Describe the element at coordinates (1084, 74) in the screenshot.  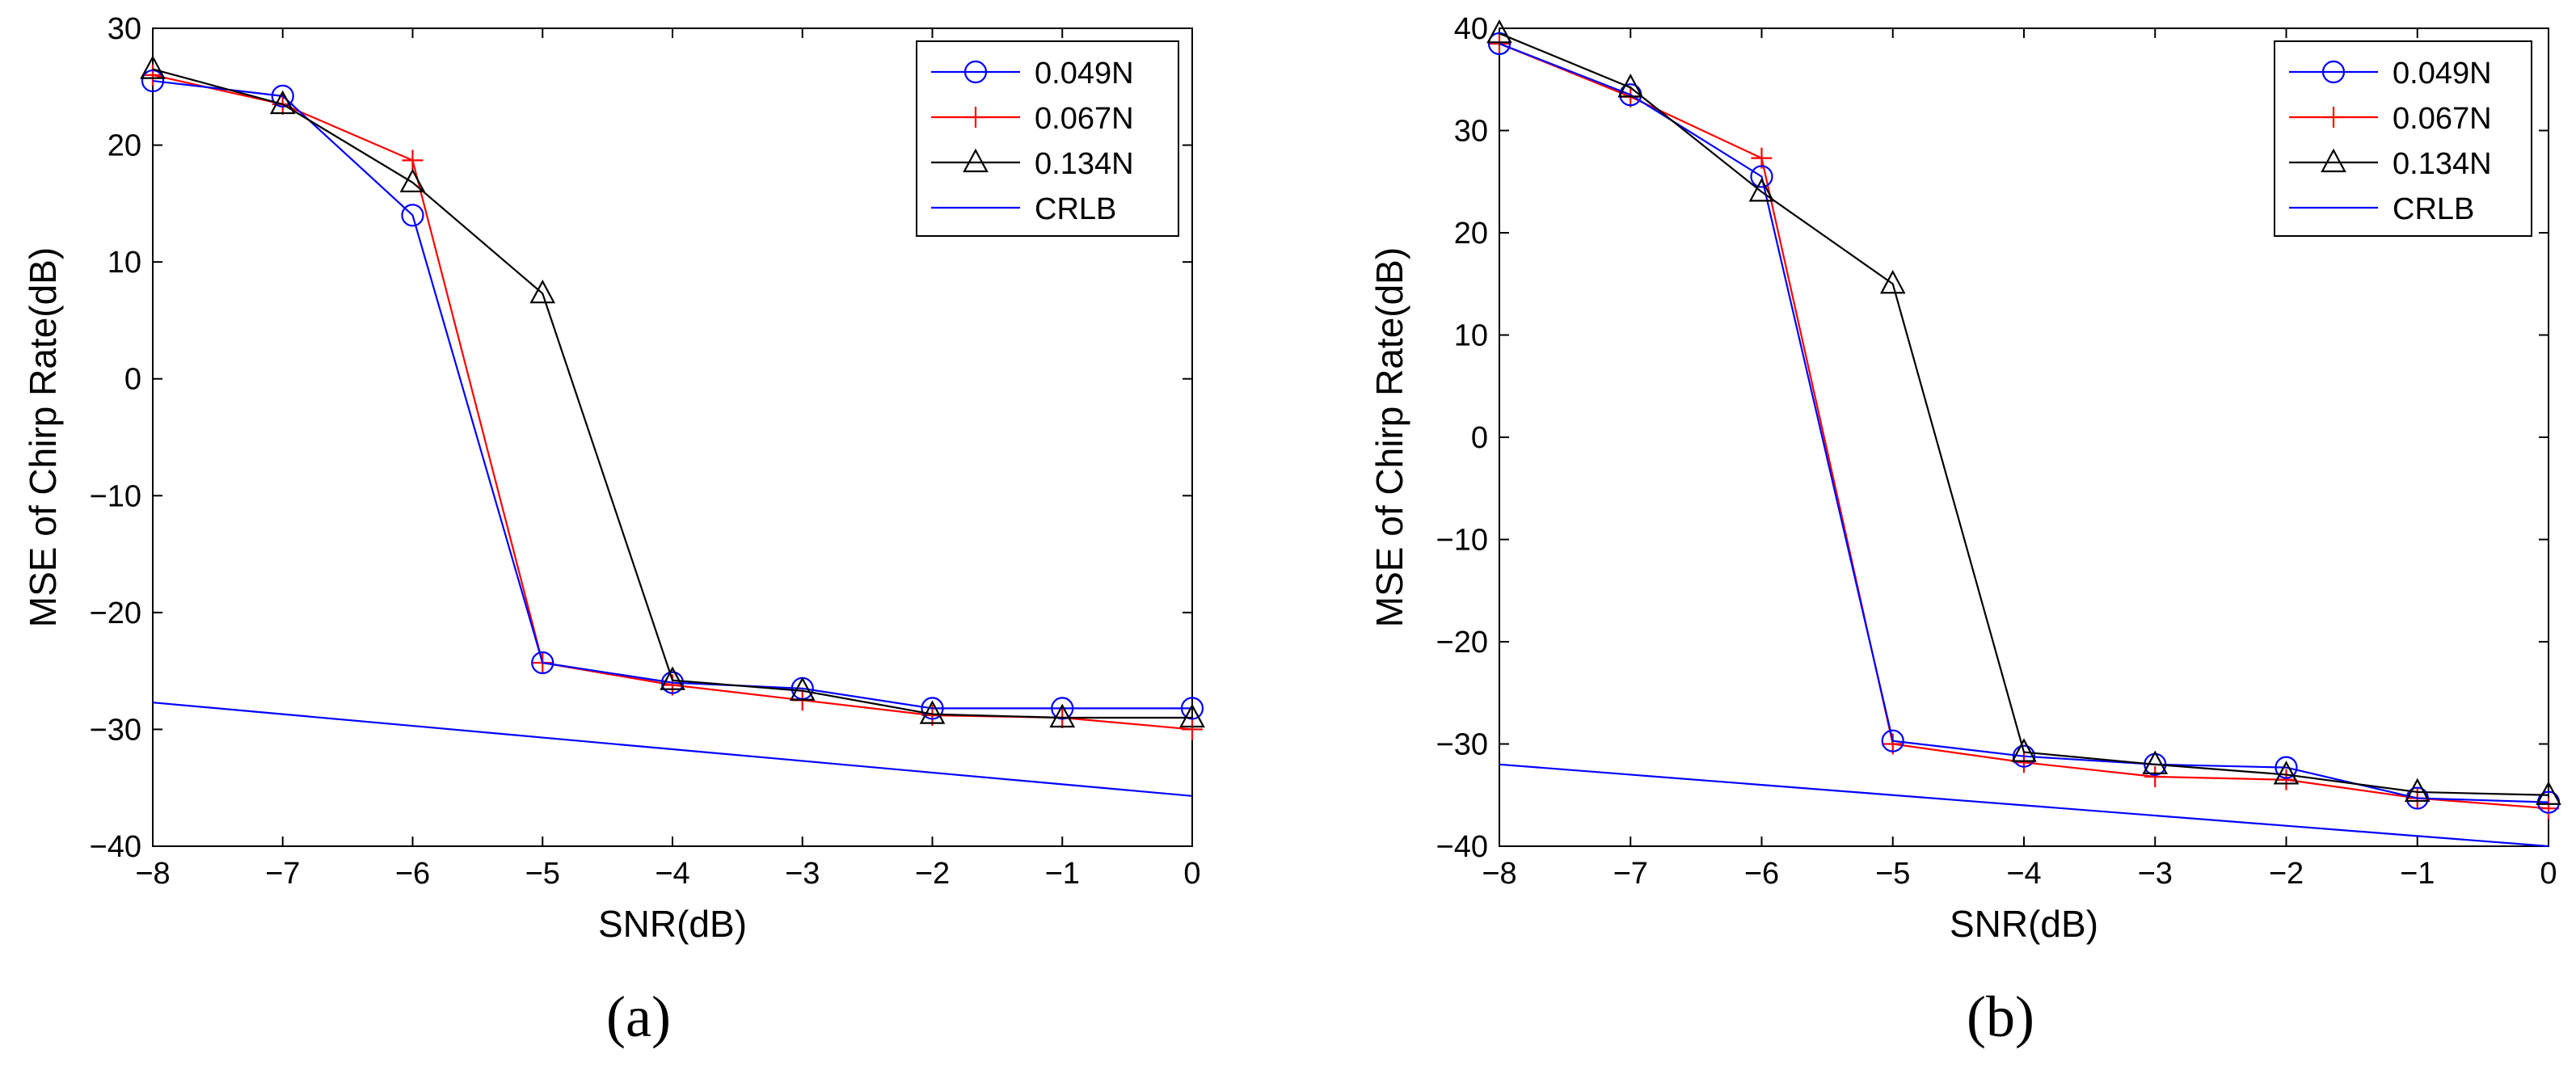
I see `legend-label: 0.049N` at that location.